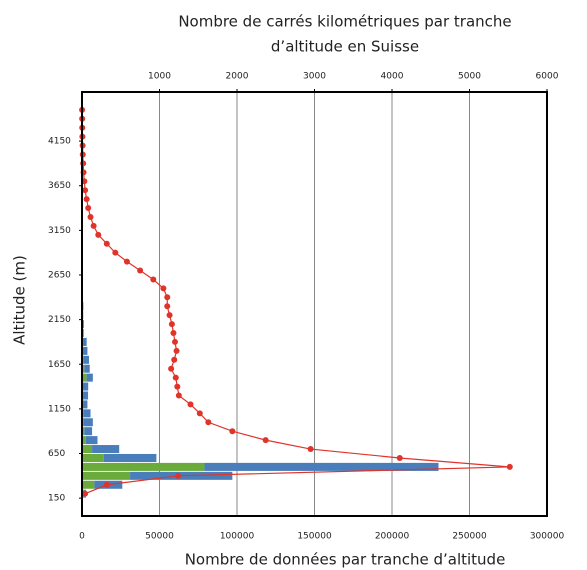  Describe the element at coordinates (392, 77) in the screenshot. I see `x2-tick-label: 4000` at that location.